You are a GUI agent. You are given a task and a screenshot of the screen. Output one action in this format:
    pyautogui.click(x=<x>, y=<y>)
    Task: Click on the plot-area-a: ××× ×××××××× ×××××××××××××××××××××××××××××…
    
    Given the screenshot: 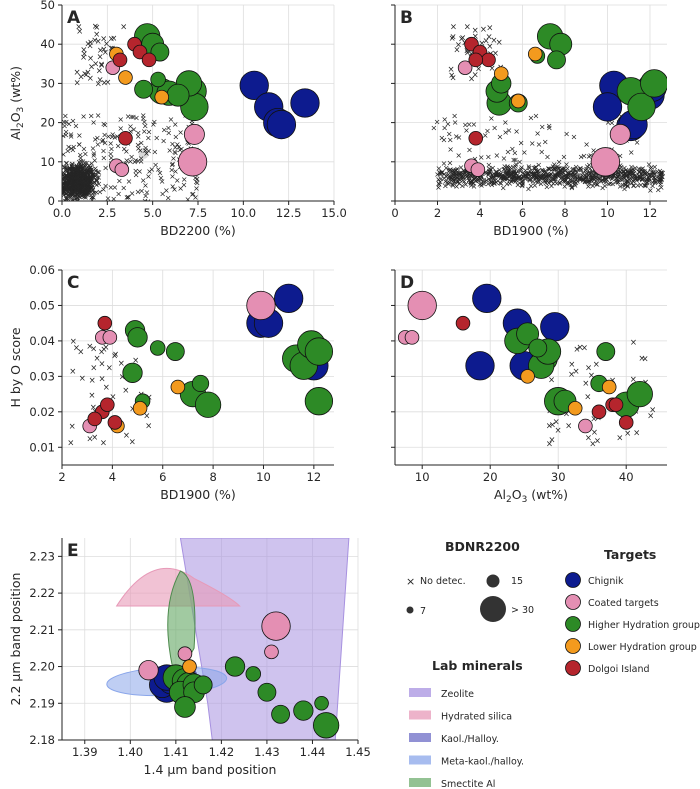 What is the action you would take?
    pyautogui.click(x=190, y=113)
    